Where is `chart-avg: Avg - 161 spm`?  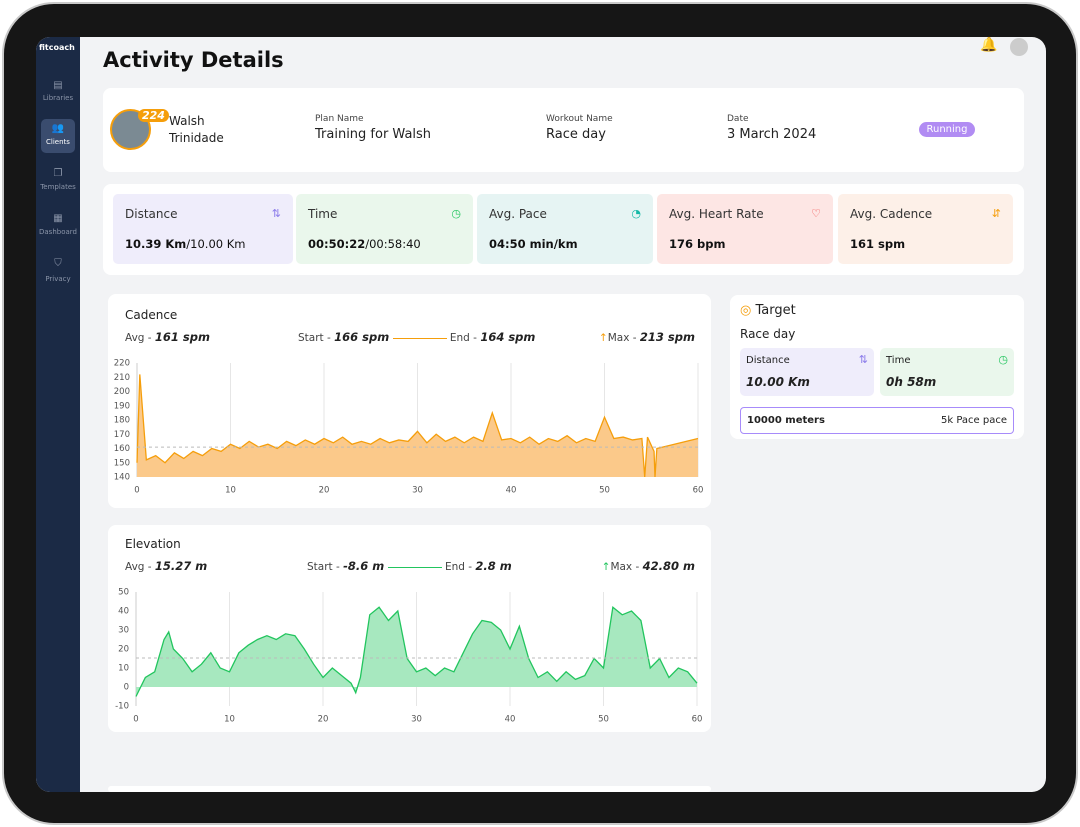
chart-avg: Avg - 161 spm is located at coordinates (167, 337).